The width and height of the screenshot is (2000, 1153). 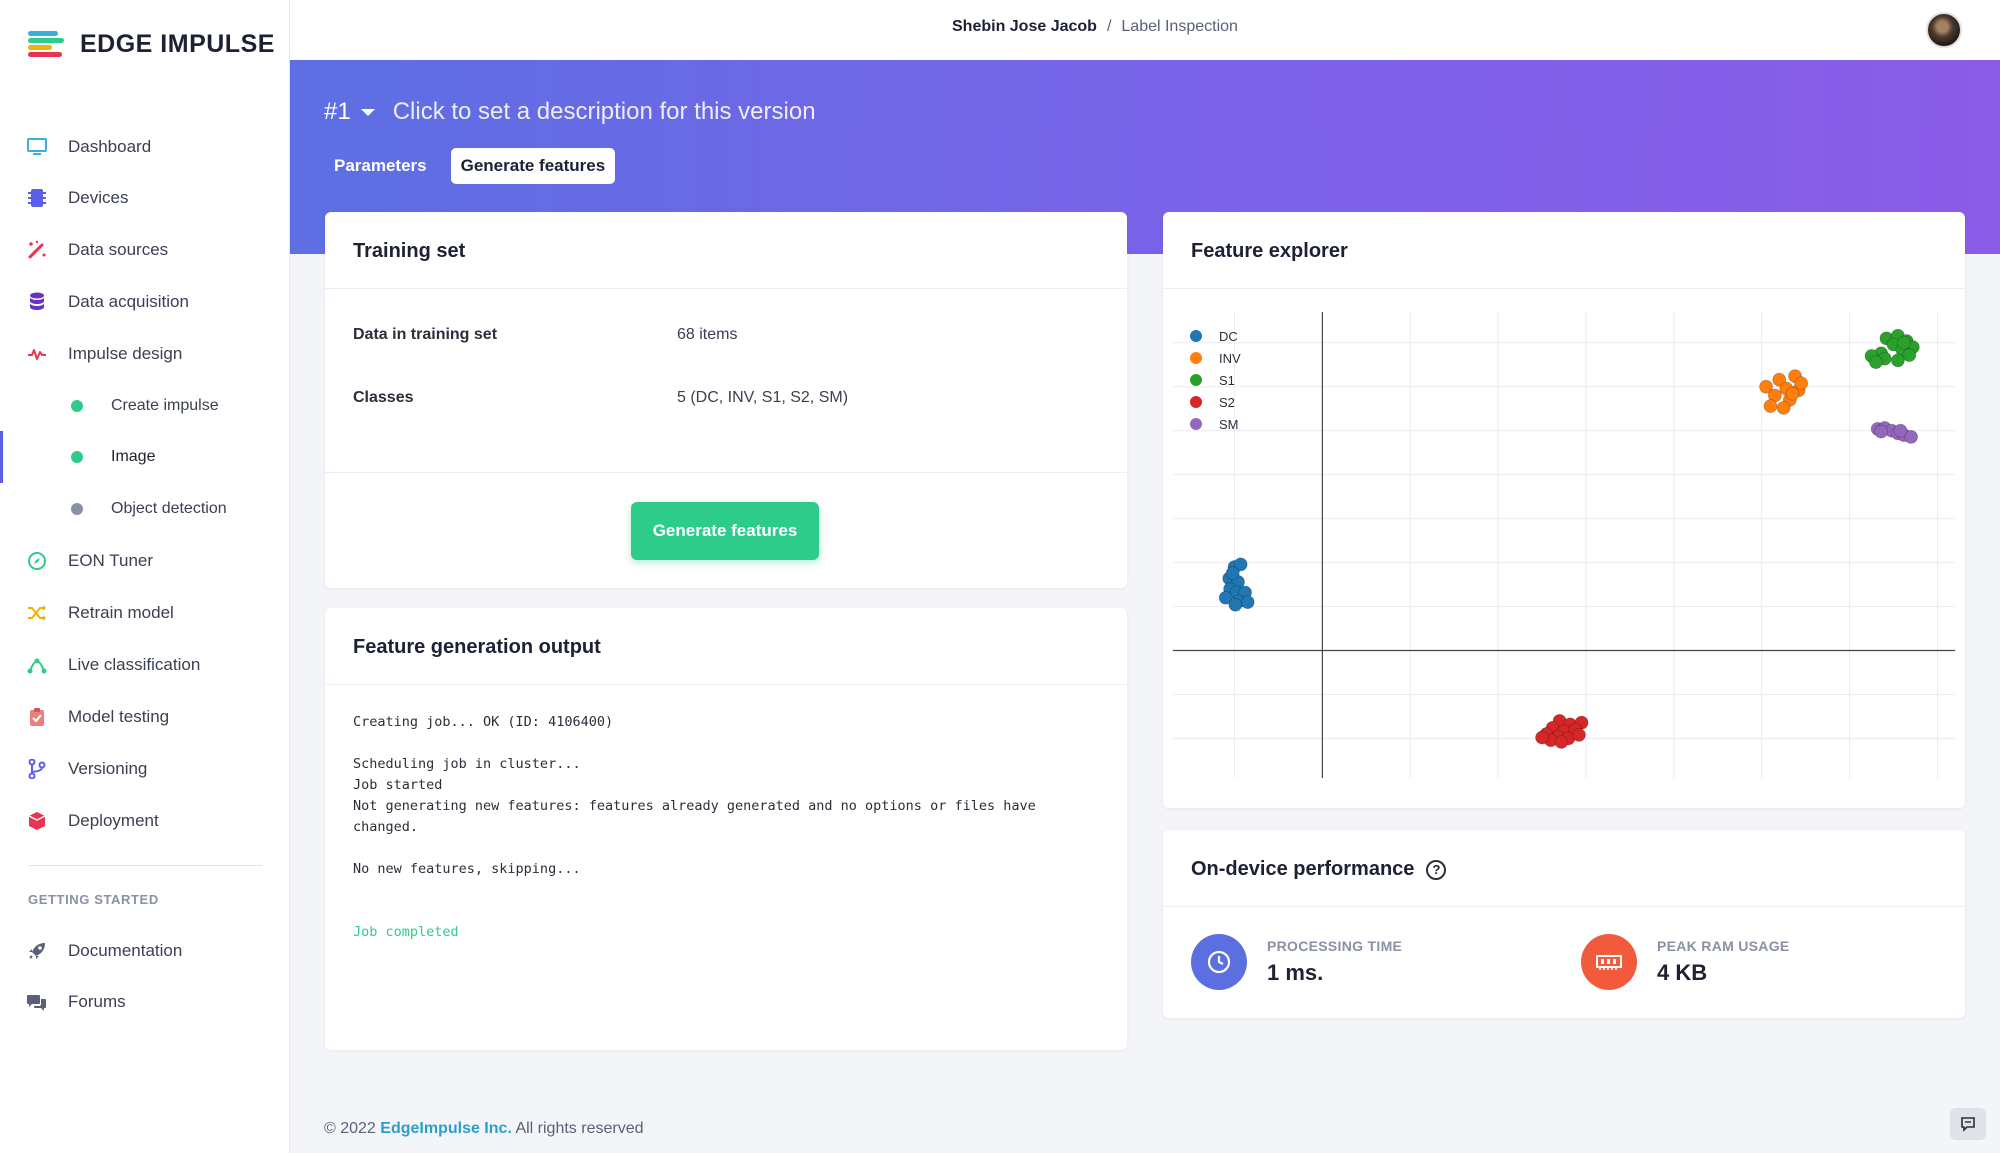 I want to click on nodes-icon, so click(x=37, y=665).